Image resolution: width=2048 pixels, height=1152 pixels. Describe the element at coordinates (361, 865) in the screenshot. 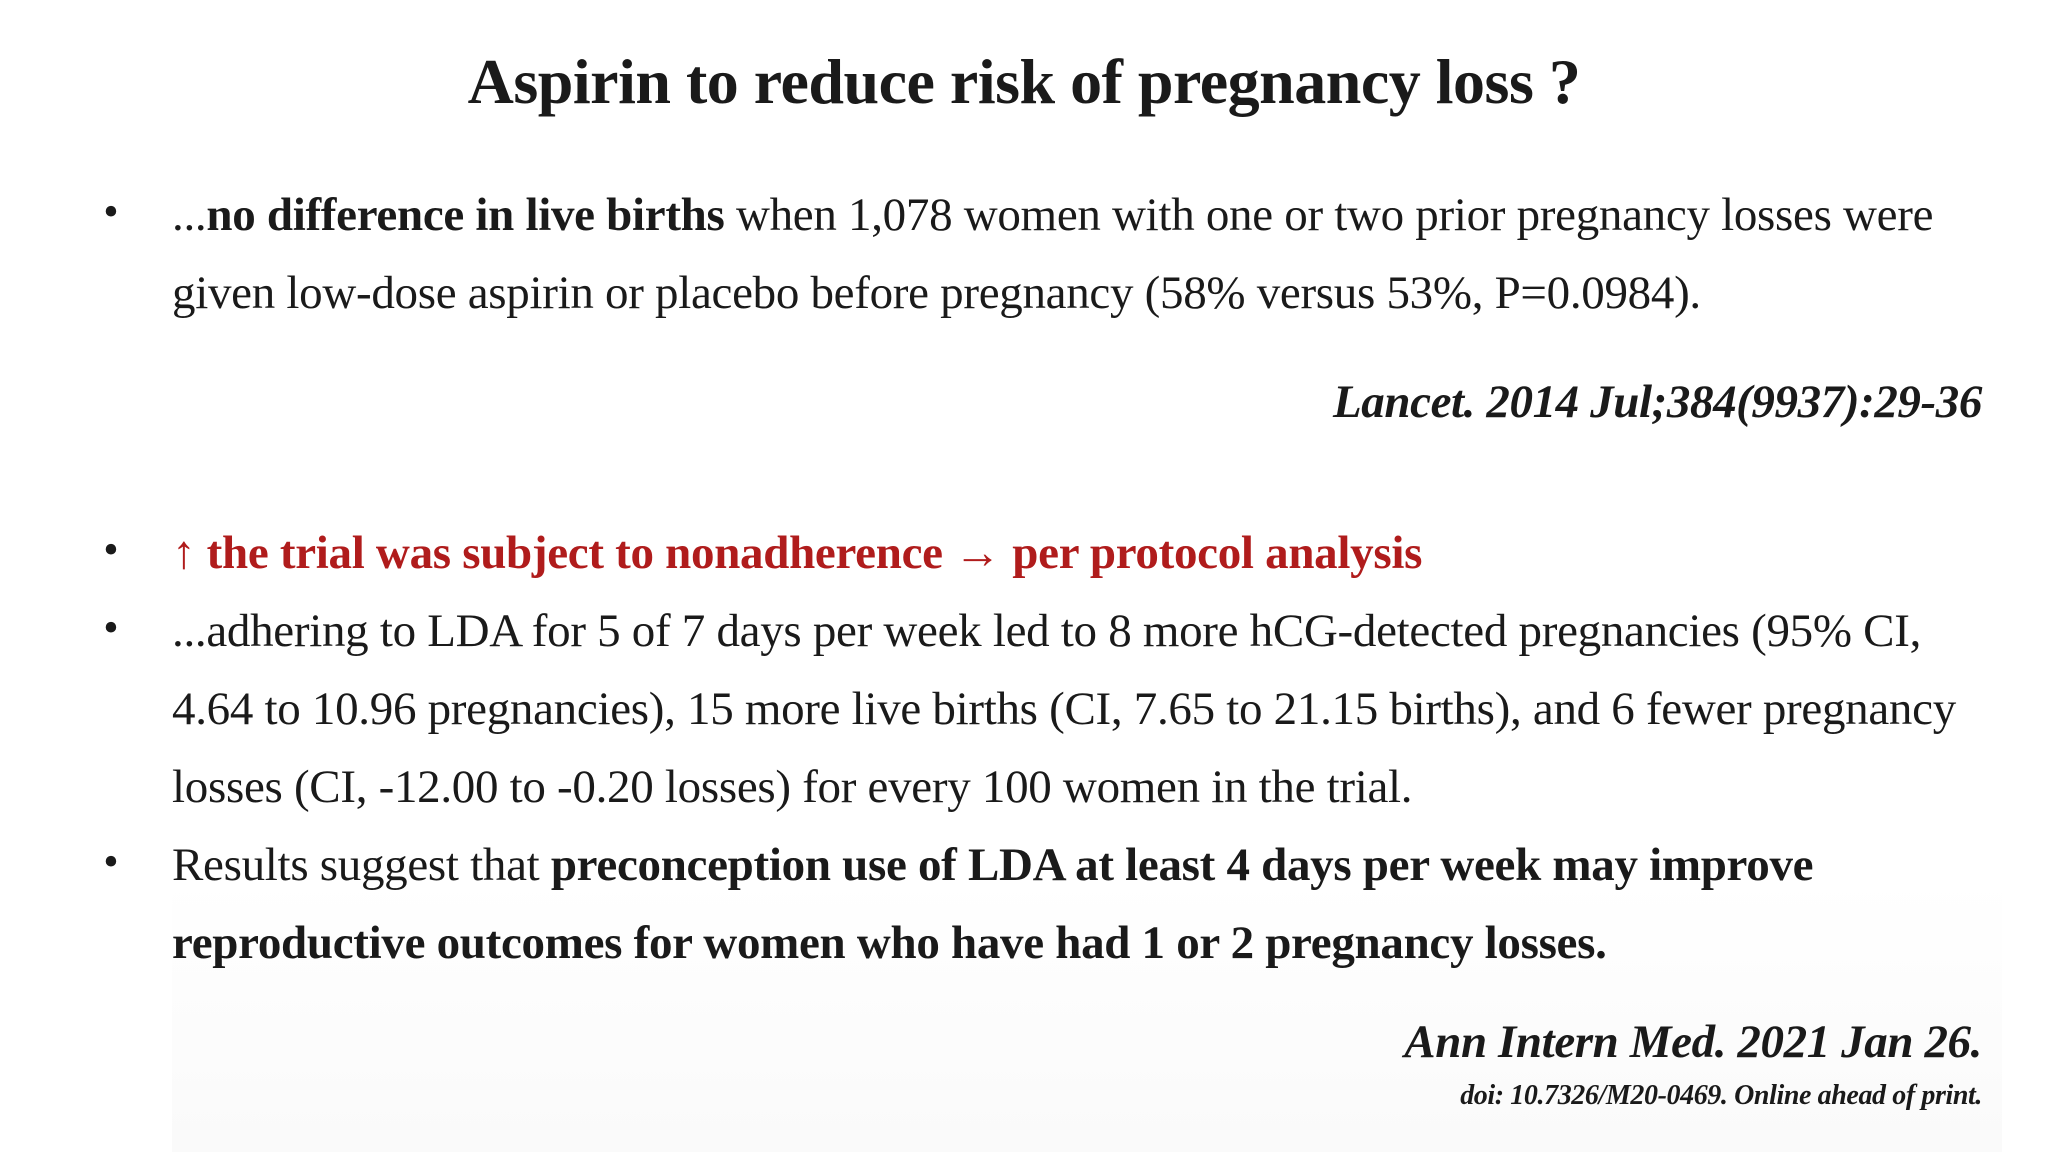

I see `bullet-4-prefix: Results suggest that` at that location.